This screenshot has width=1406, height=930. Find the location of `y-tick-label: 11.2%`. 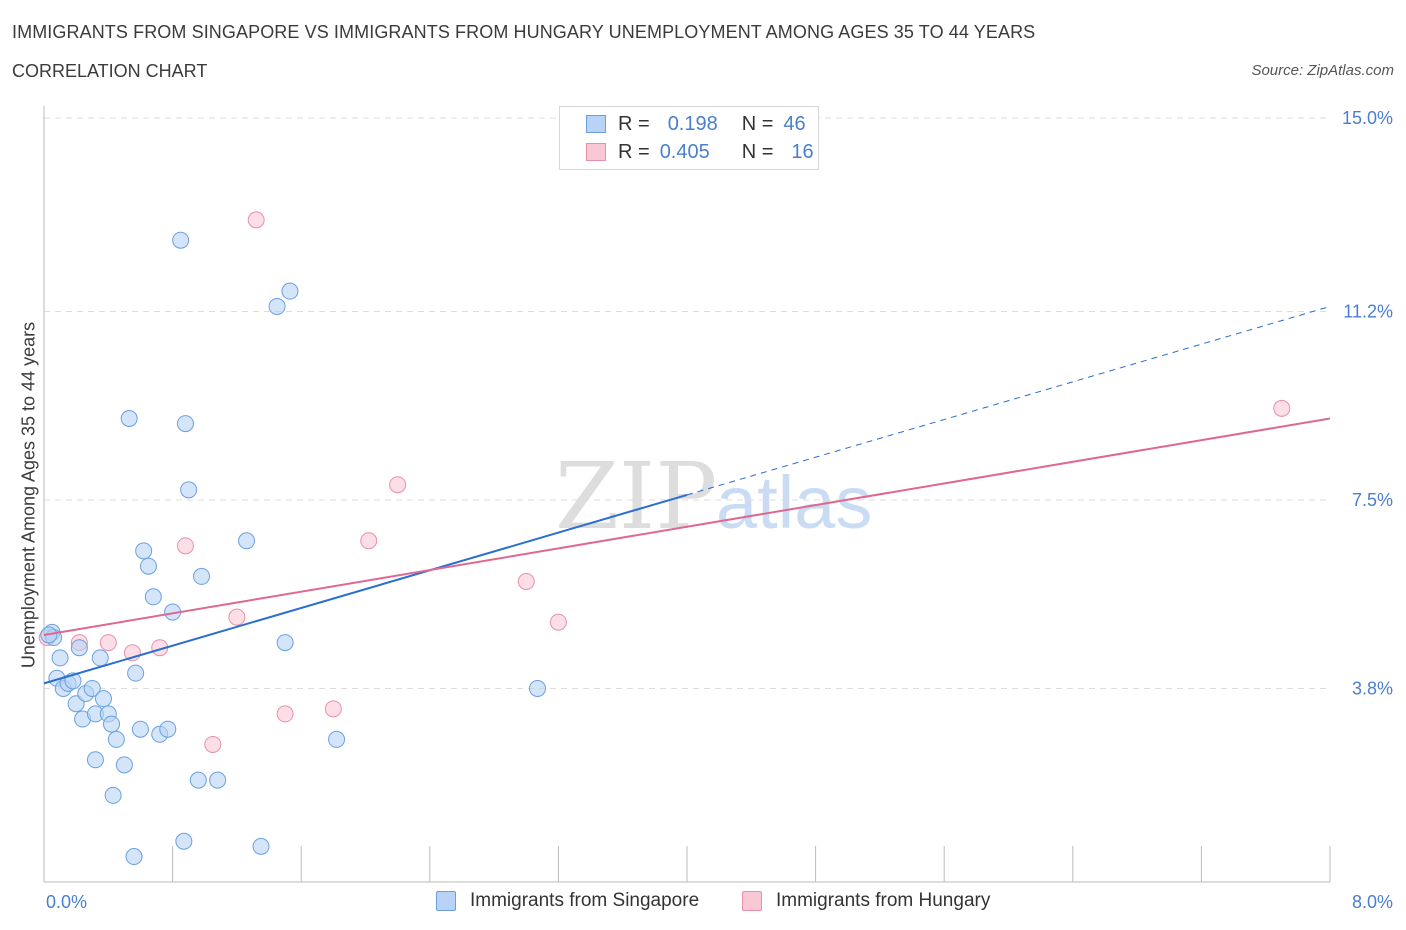

y-tick-label: 11.2% is located at coordinates (1368, 312).